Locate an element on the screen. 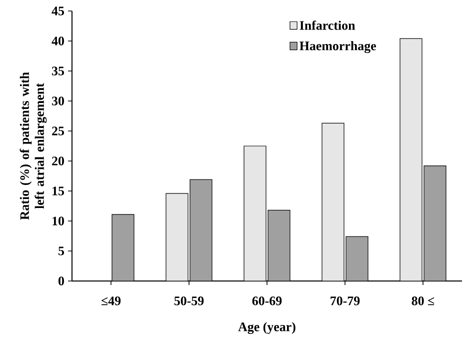 Image resolution: width=472 pixels, height=343 pixels. x-tick-label: ≤49 is located at coordinates (111, 301).